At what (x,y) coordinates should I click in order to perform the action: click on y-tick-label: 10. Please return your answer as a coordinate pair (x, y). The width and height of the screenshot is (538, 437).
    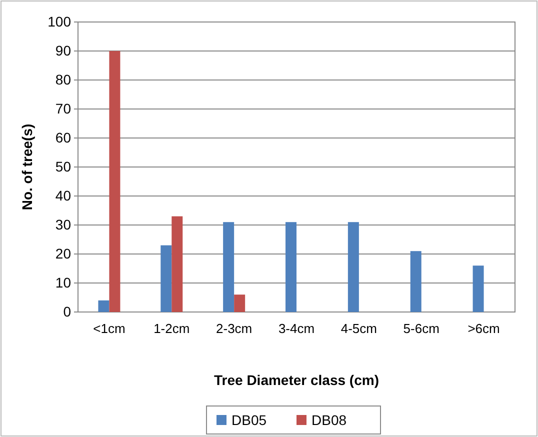
    Looking at the image, I should click on (63, 282).